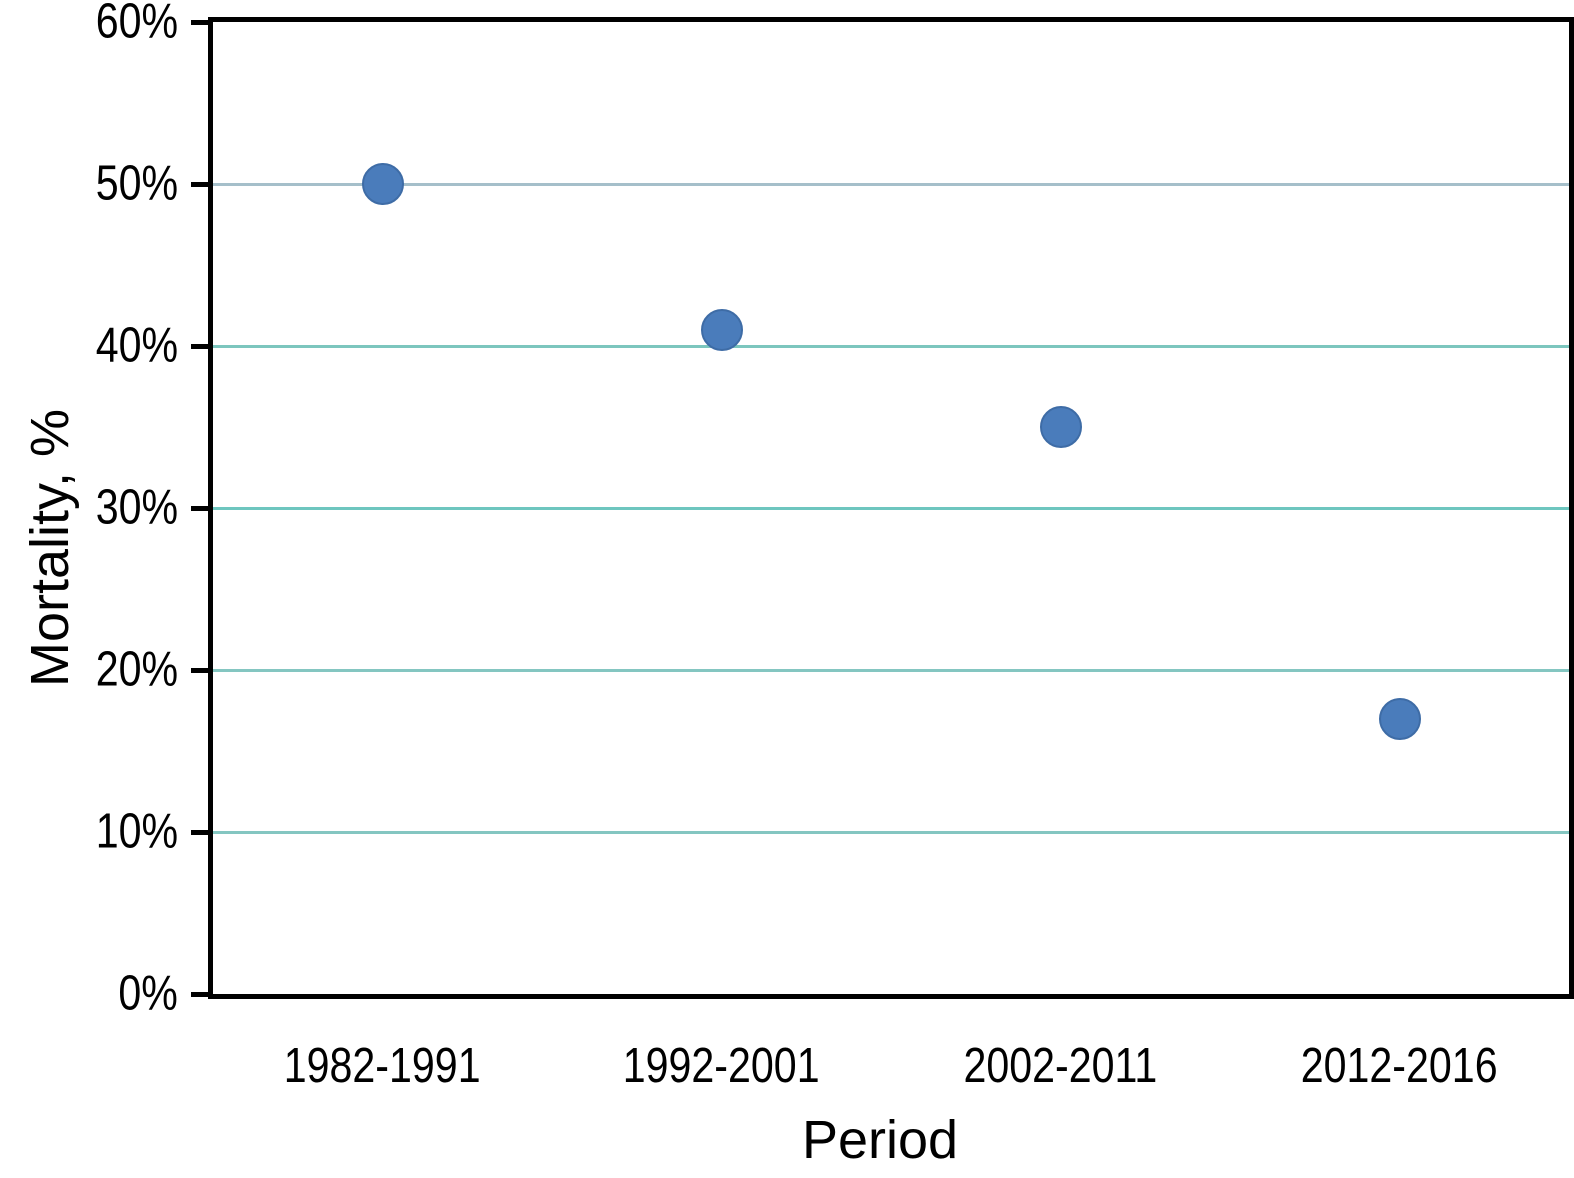  I want to click on x-tick-label-text: 1992-2001, so click(721, 1066).